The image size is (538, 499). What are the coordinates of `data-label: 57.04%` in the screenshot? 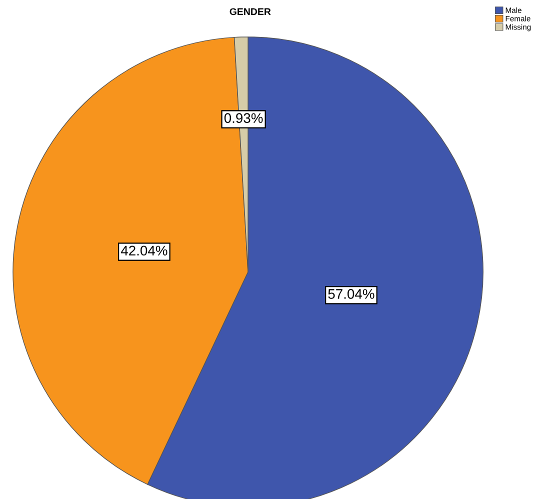 It's located at (351, 294).